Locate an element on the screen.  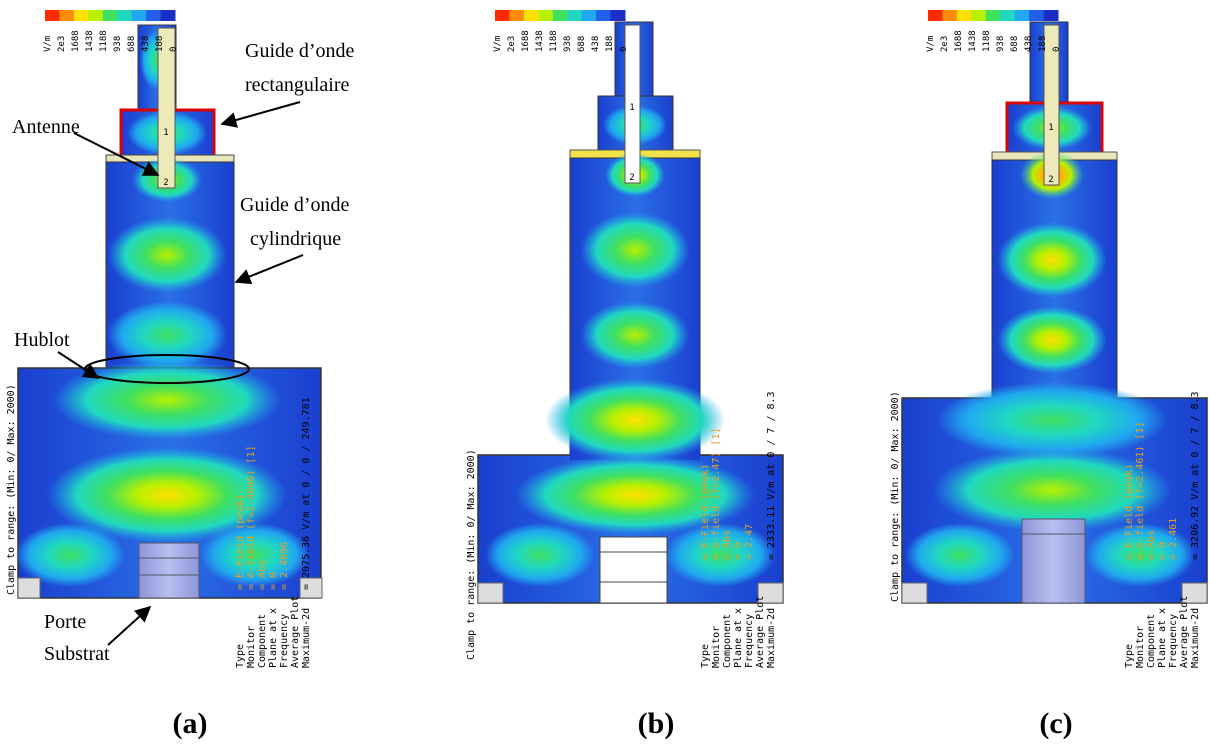
colorbar-b: V/m 2e3 1688 1438 1188 938 688 438 188 0 is located at coordinates (561, 31).